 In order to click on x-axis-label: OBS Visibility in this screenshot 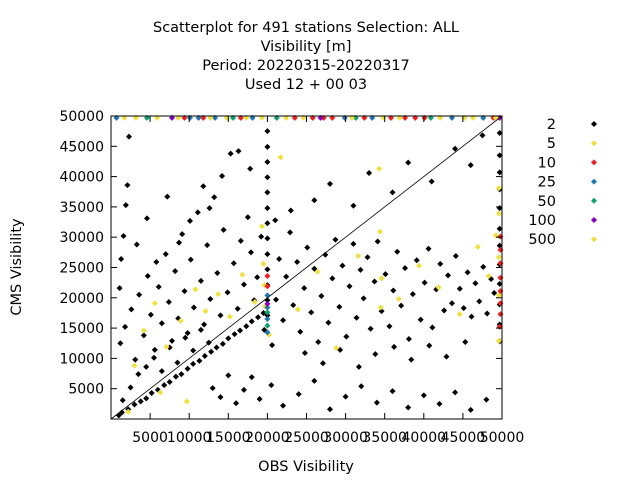, I will do `click(306, 467)`.